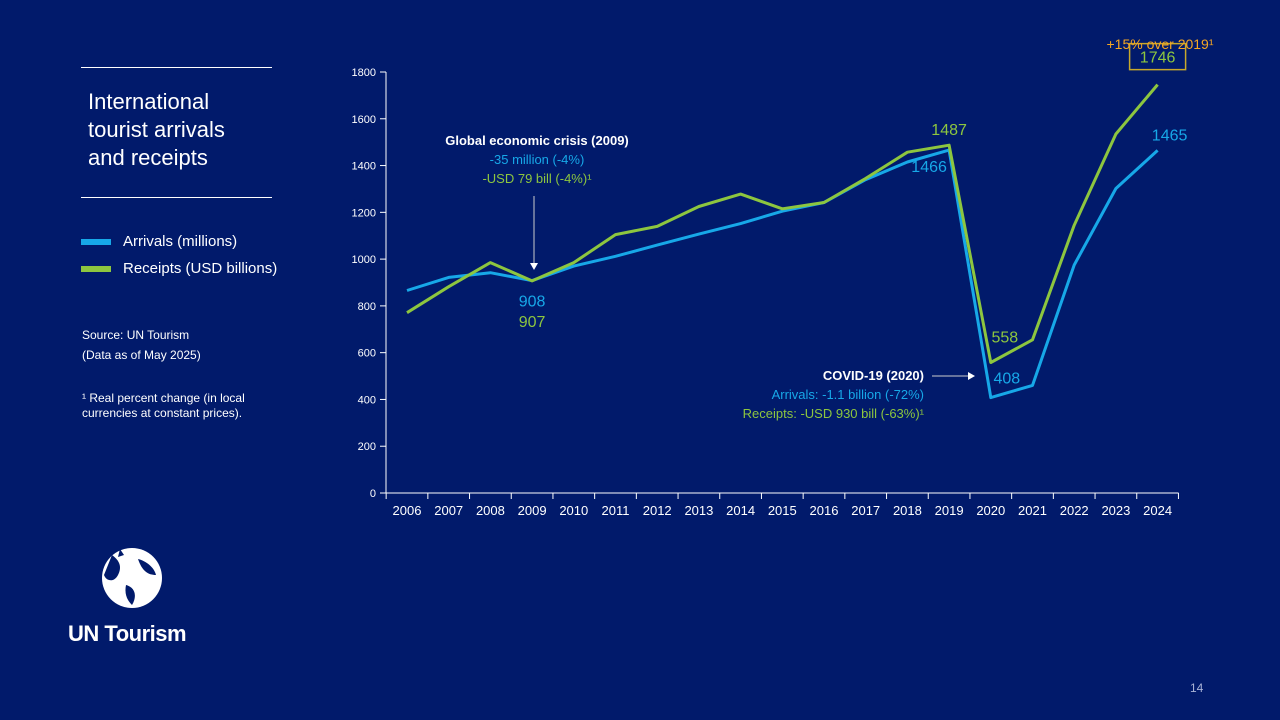  What do you see at coordinates (929, 167) in the screenshot?
I see `data-label-arrivals-2019: 1466` at bounding box center [929, 167].